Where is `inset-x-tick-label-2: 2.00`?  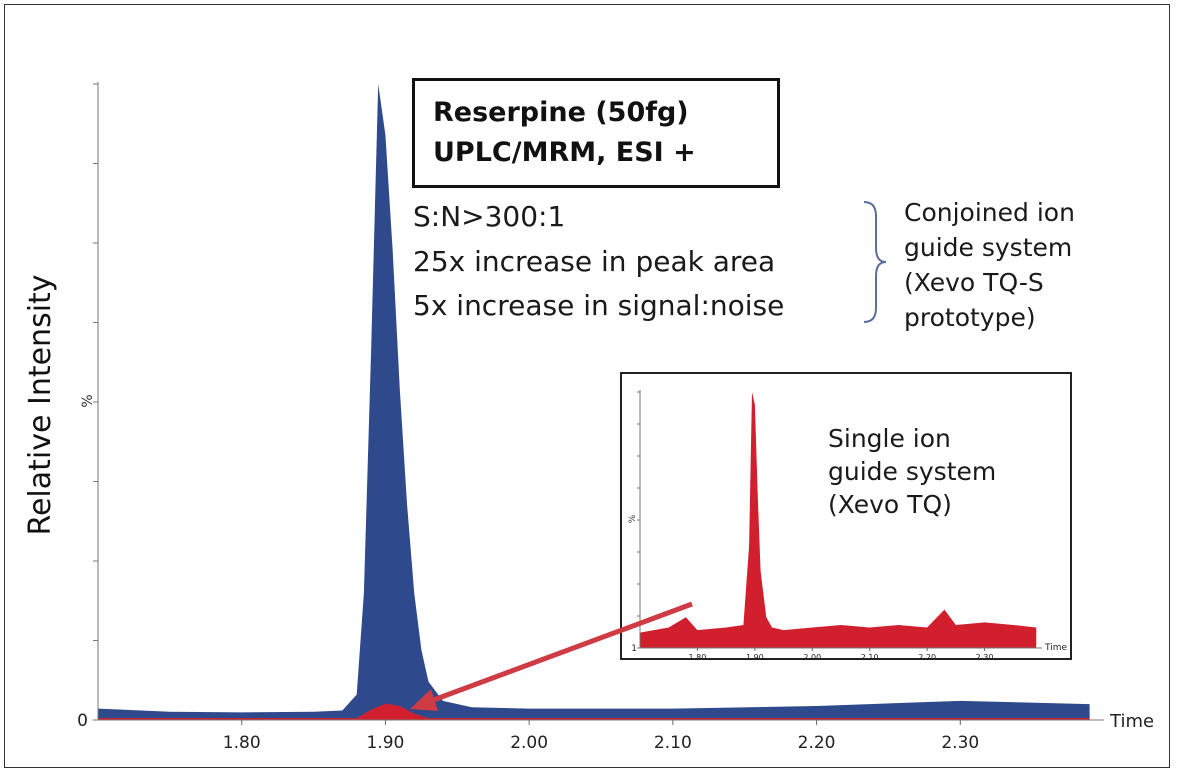
inset-x-tick-label-2: 2.00 is located at coordinates (812, 657).